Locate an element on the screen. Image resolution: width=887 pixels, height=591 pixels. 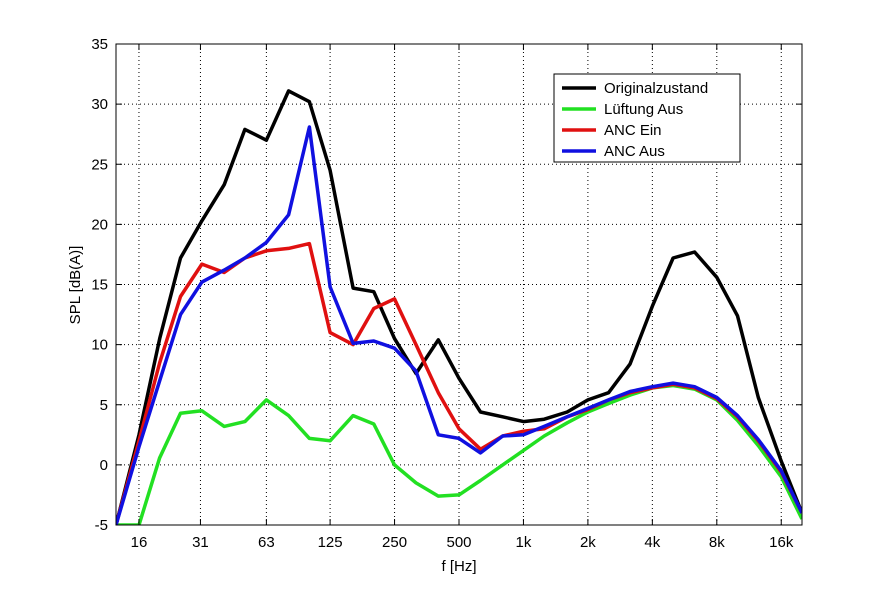
y-tick-label: 20 is located at coordinates (99, 224).